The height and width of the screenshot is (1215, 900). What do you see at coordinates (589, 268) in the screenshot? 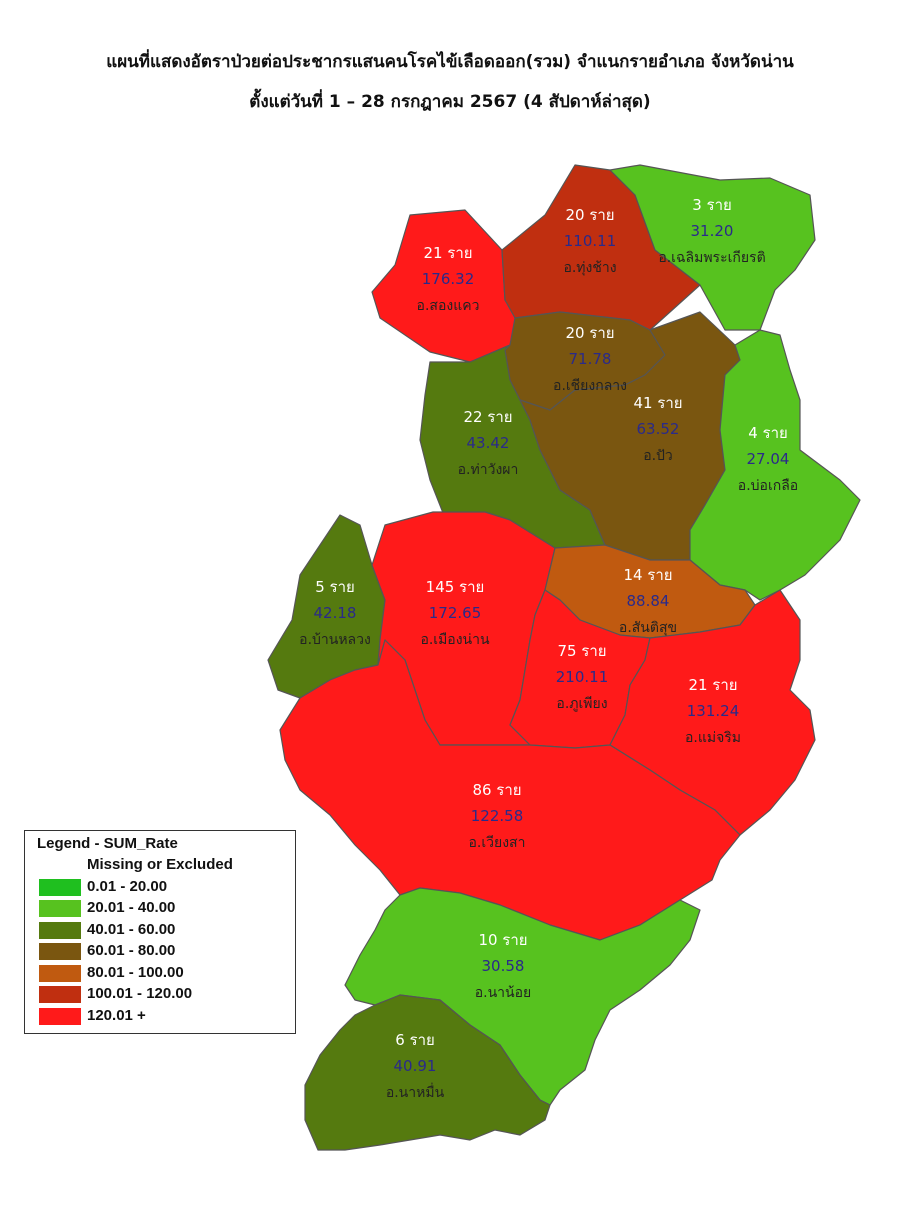
I see `district-name: อ.ทุ่งช้าง` at bounding box center [589, 268].